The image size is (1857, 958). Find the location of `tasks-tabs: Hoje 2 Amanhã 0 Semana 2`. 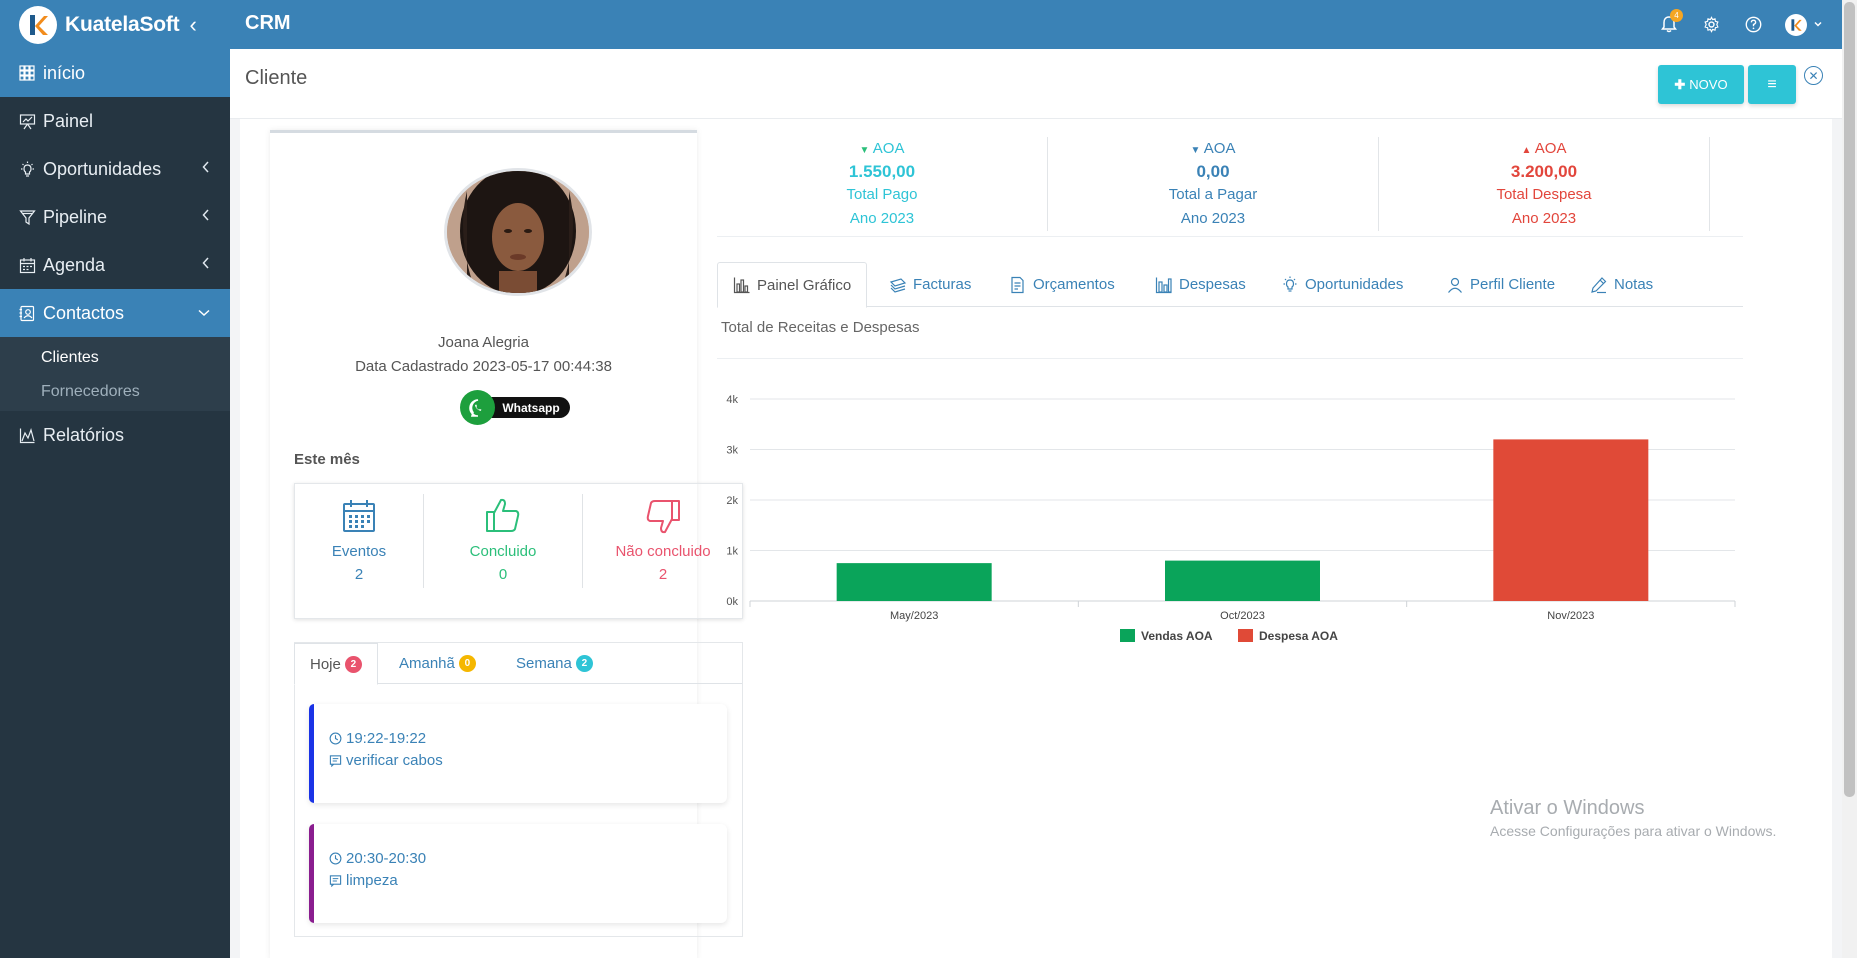

tasks-tabs: Hoje 2 Amanhã 0 Semana 2 is located at coordinates (518, 664).